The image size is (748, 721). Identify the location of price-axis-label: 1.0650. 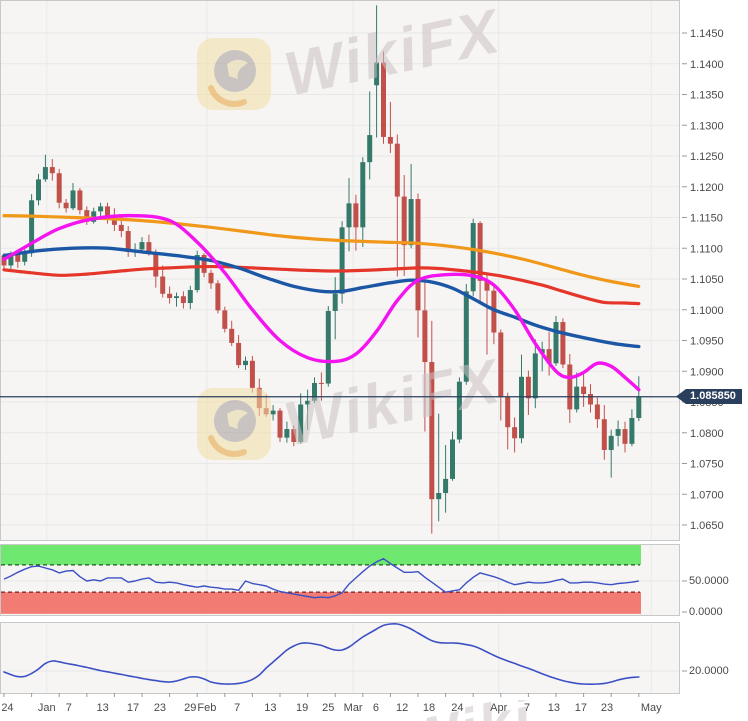
(707, 526).